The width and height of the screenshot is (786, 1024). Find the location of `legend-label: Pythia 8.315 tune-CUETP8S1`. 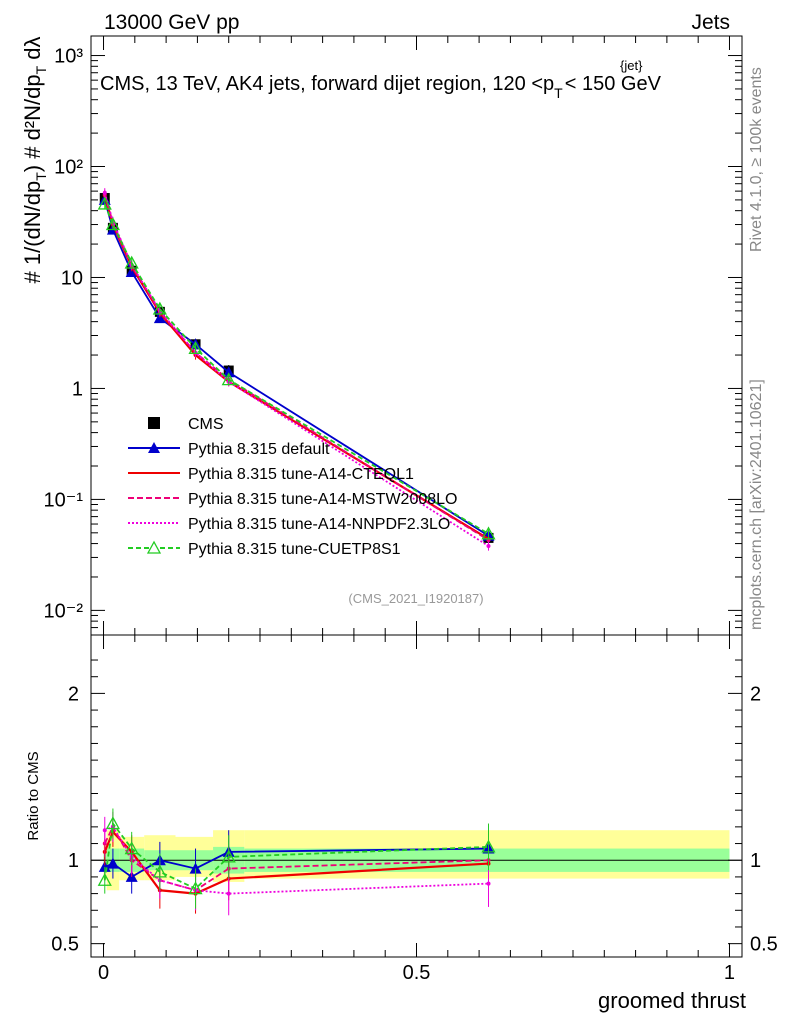

legend-label: Pythia 8.315 tune-CUETP8S1 is located at coordinates (294, 549).